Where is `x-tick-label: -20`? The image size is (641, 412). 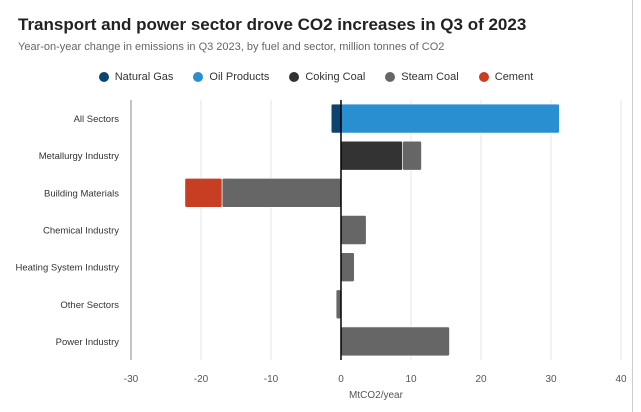 x-tick-label: -20 is located at coordinates (201, 379).